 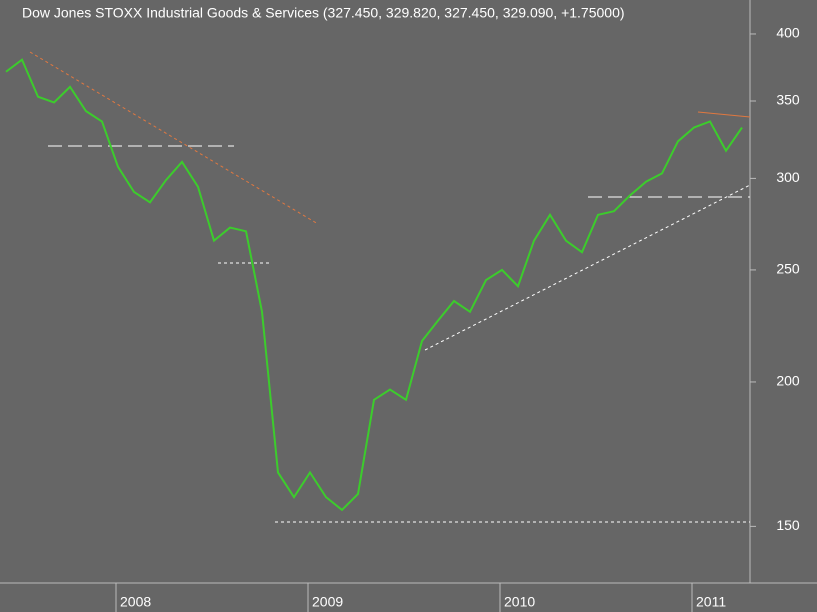 I want to click on x-tick-label: 2011, so click(x=711, y=602).